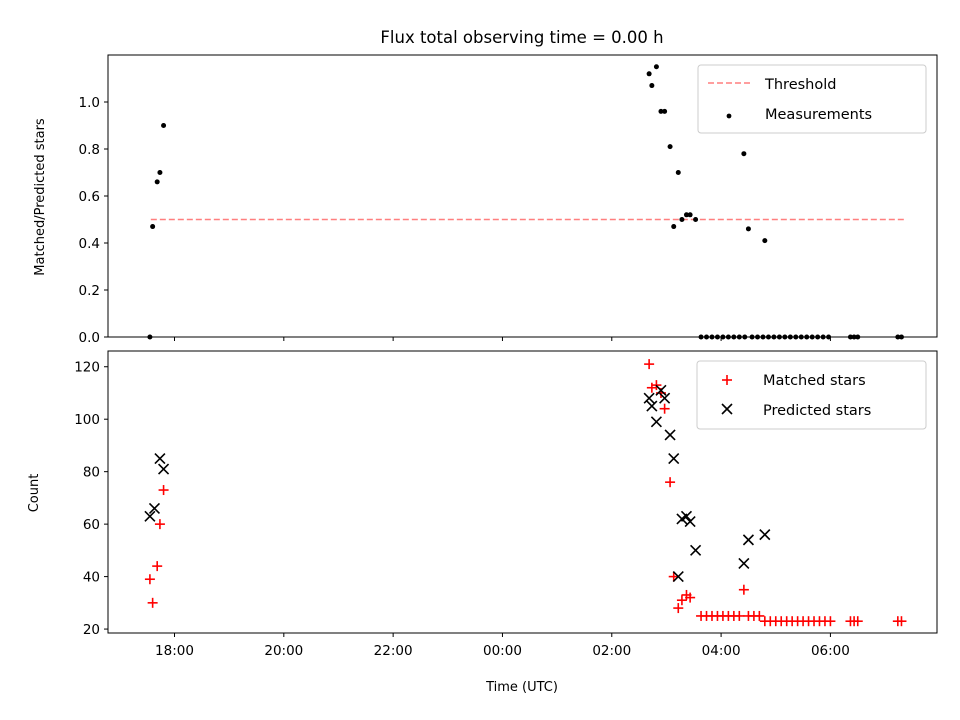  Describe the element at coordinates (721, 651) in the screenshot. I see `bottom-x-tick-label: 04:00` at that location.